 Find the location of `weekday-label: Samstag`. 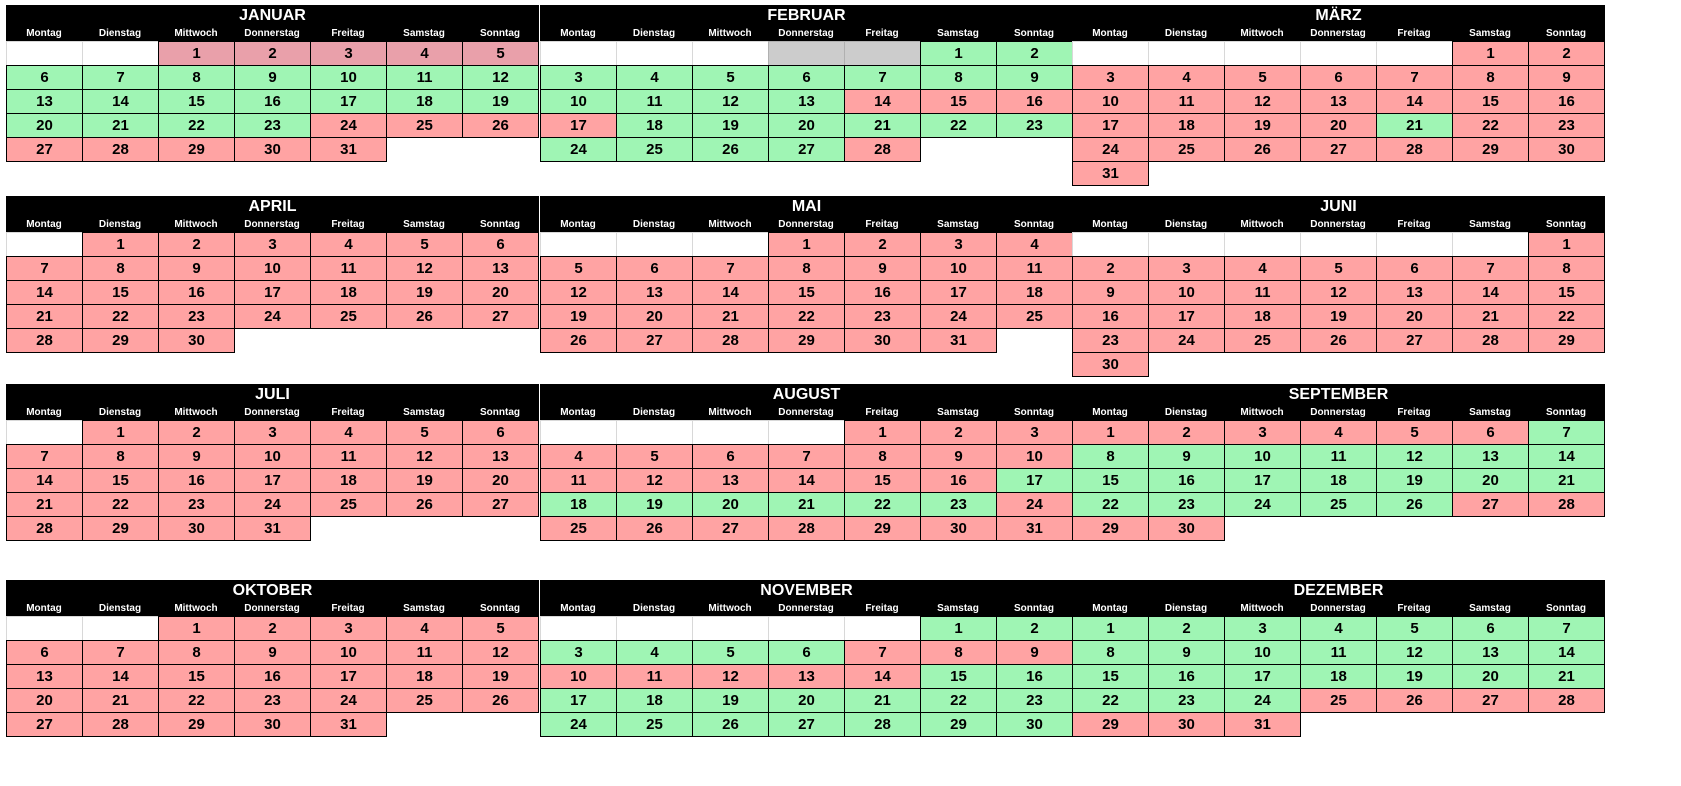

weekday-label: Samstag is located at coordinates (958, 412).